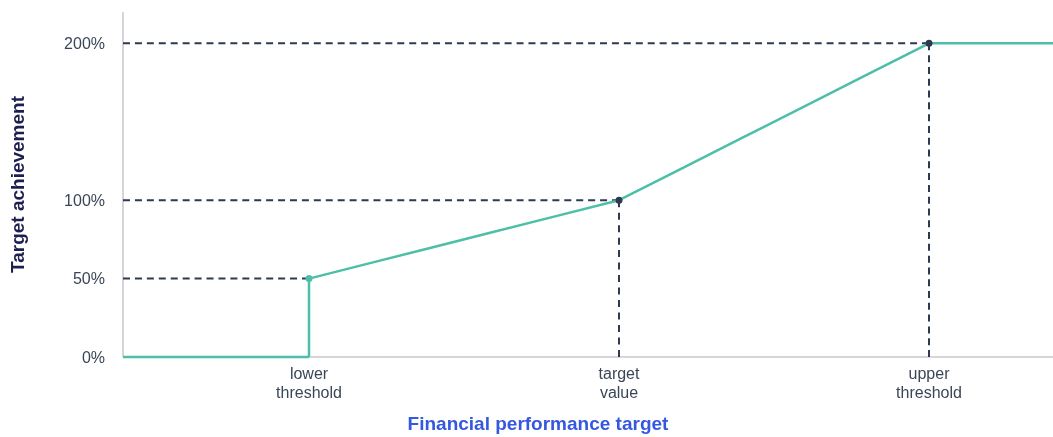 The height and width of the screenshot is (437, 1053). Describe the element at coordinates (84, 43) in the screenshot. I see `y-tick-label: 200%` at that location.